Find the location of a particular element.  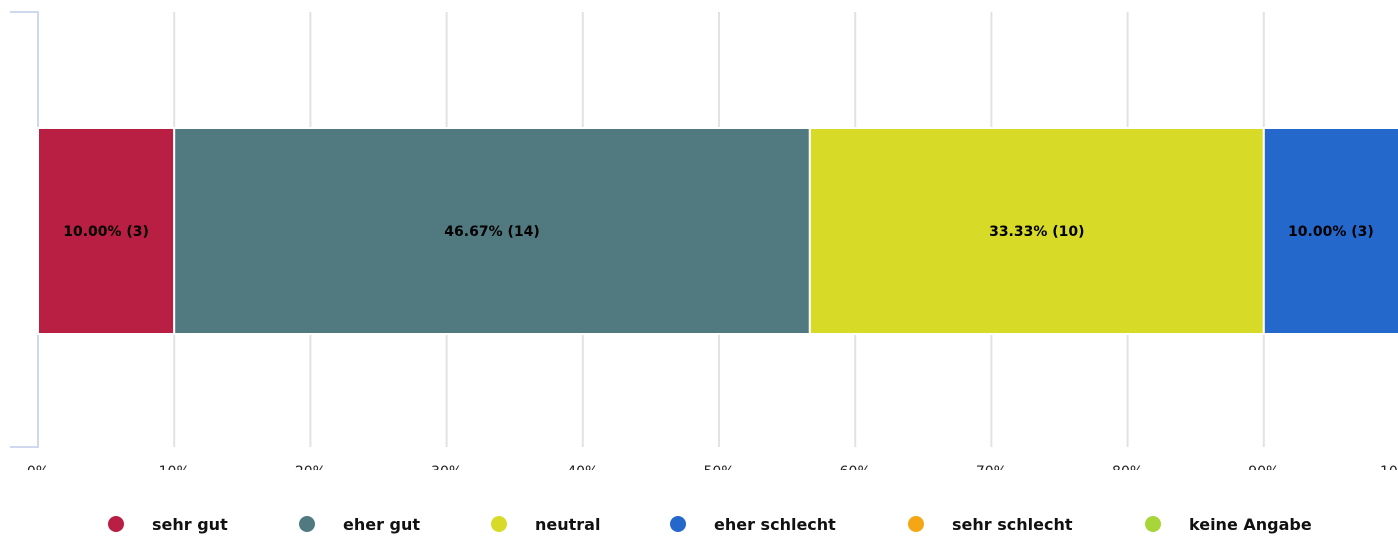

legend-item: eher schlecht is located at coordinates (753, 524).